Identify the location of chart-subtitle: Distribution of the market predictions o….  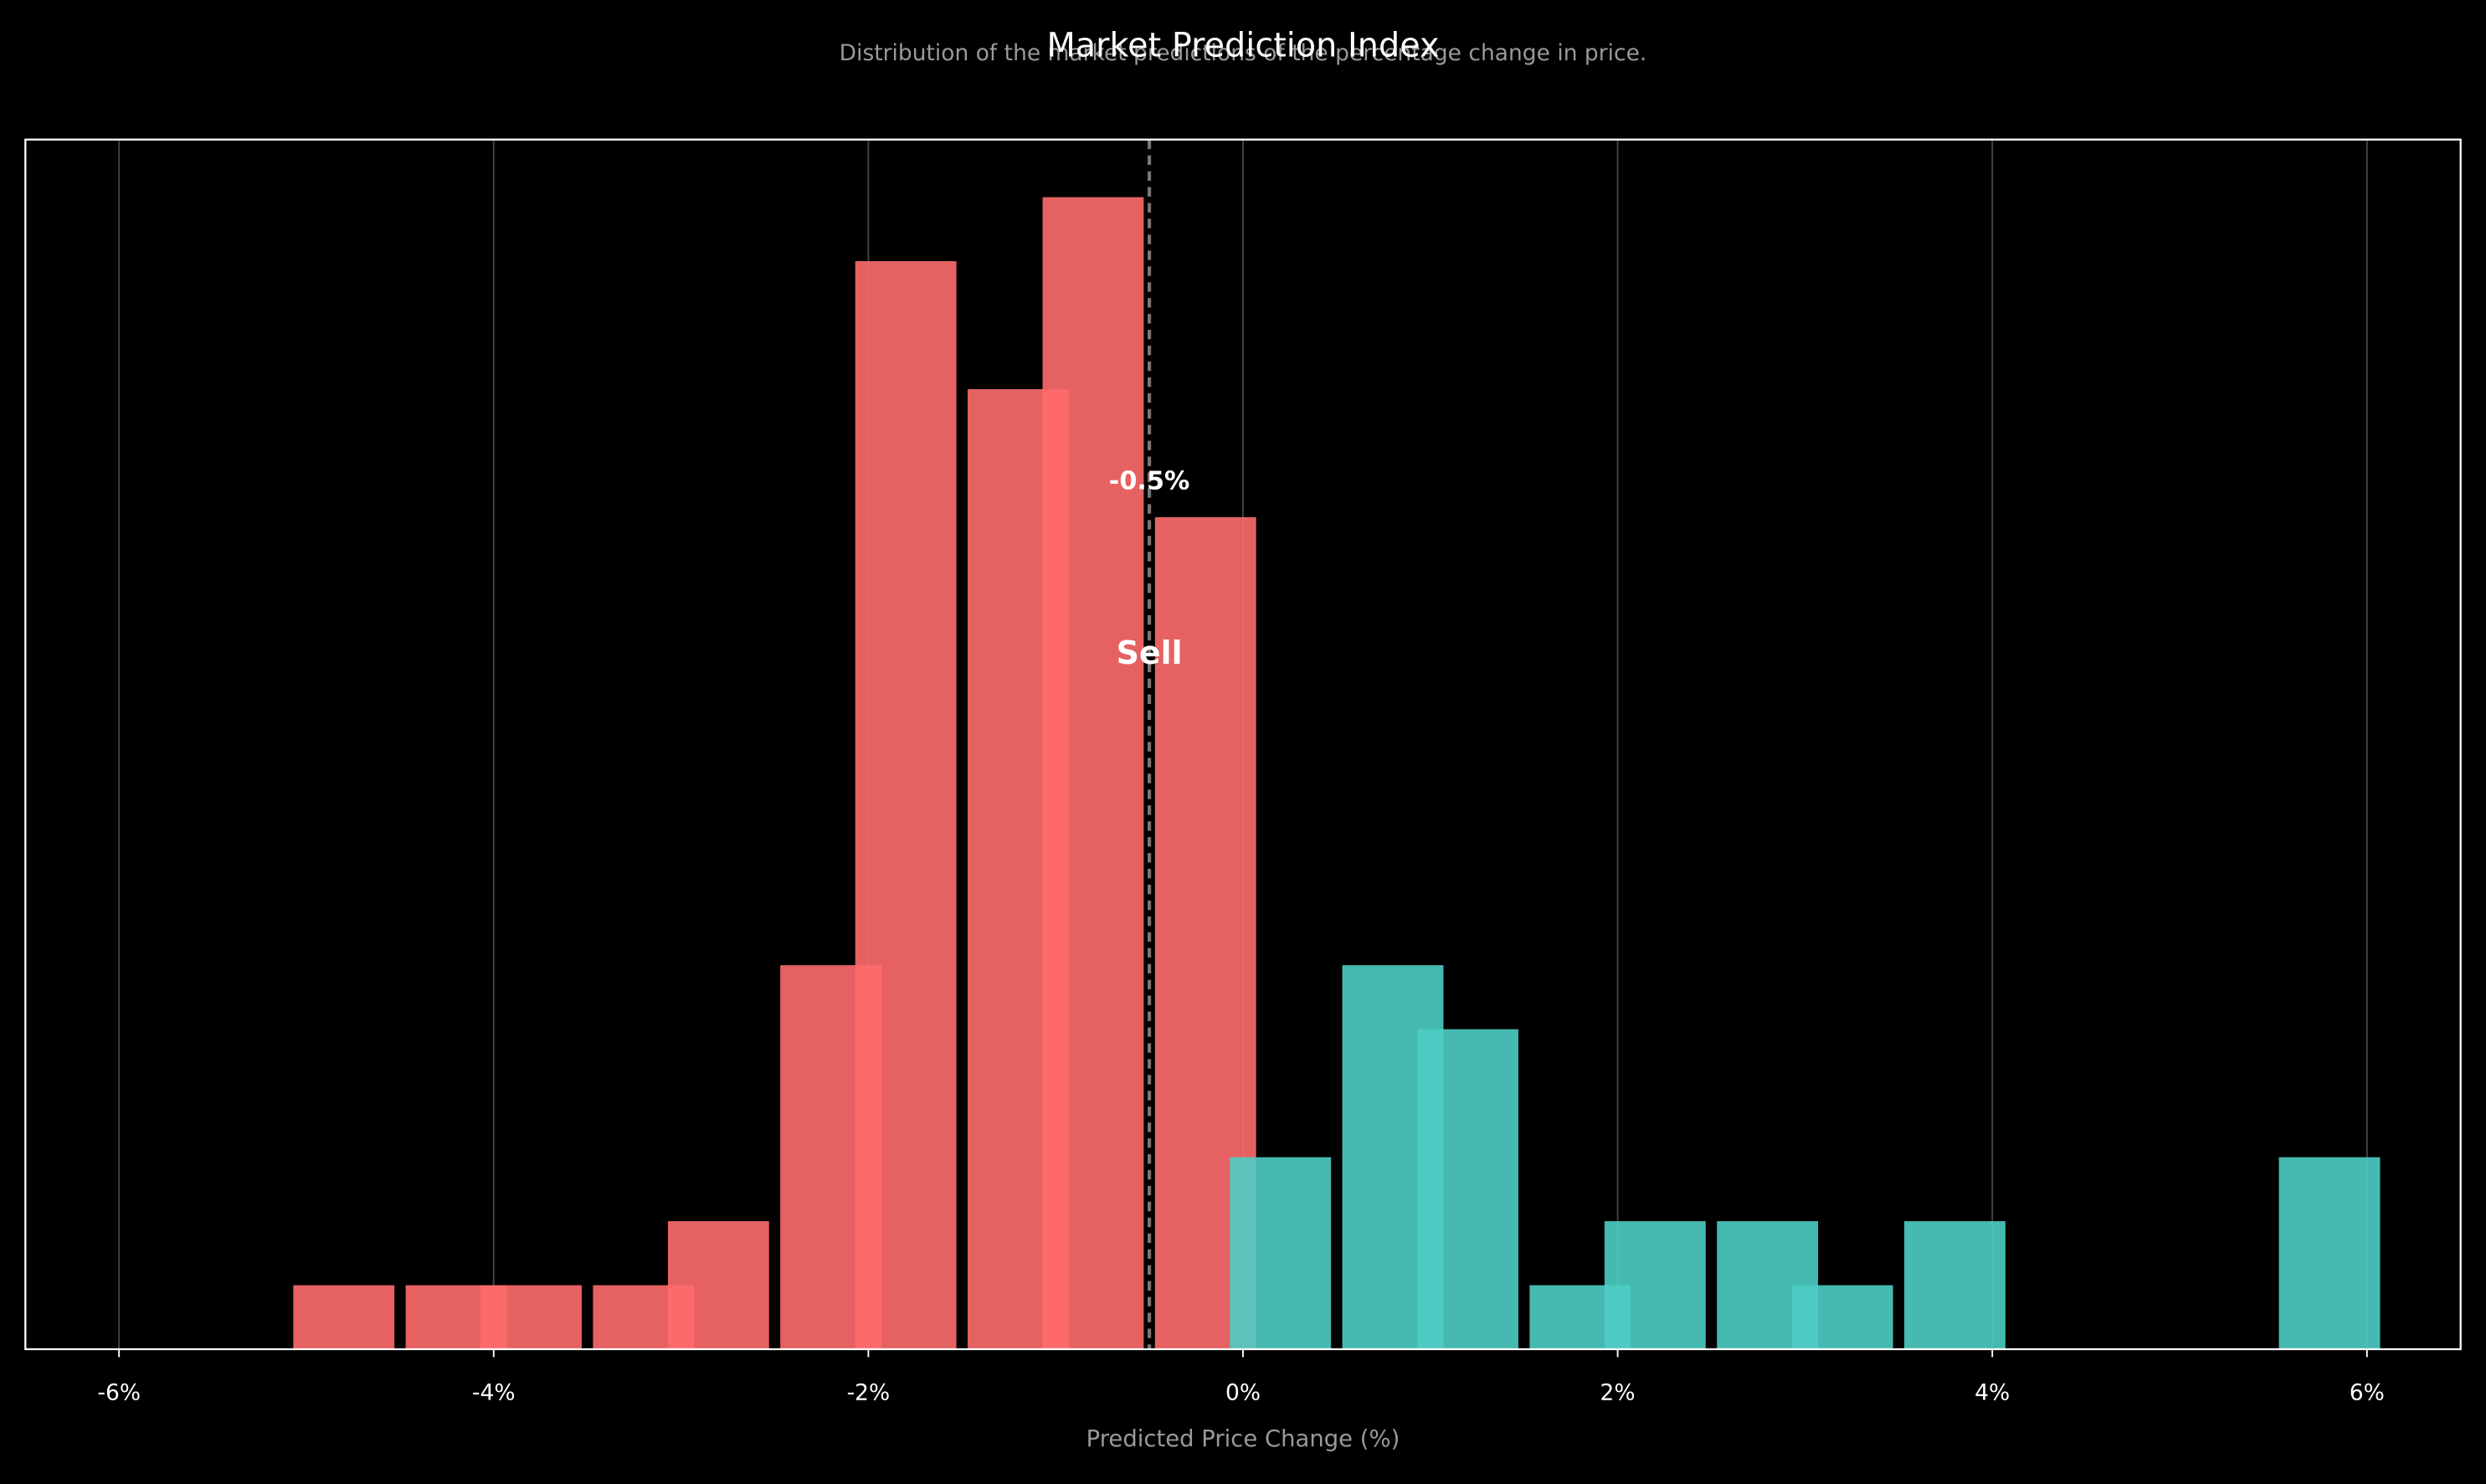
(1243, 53).